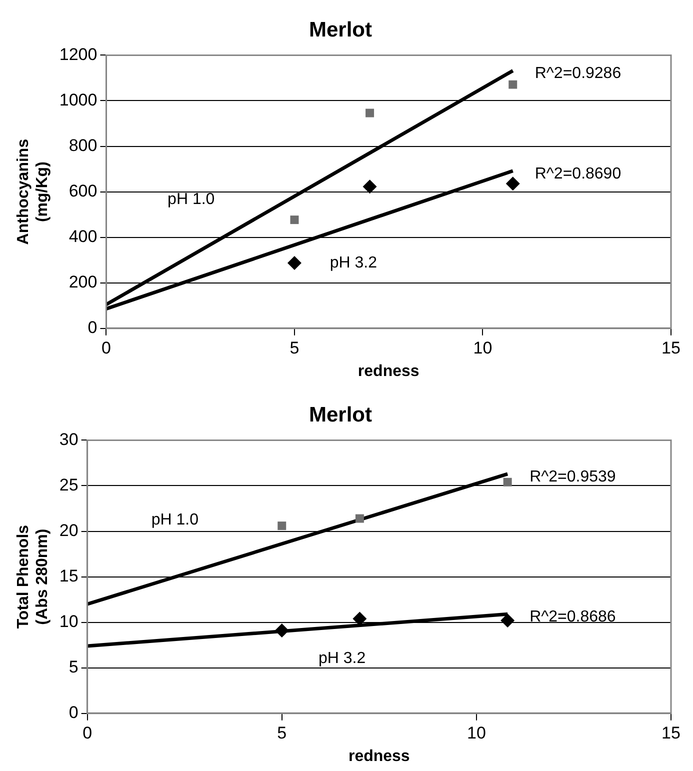 This screenshot has width=693, height=771. I want to click on annotation: R^2=0.8690, so click(578, 173).